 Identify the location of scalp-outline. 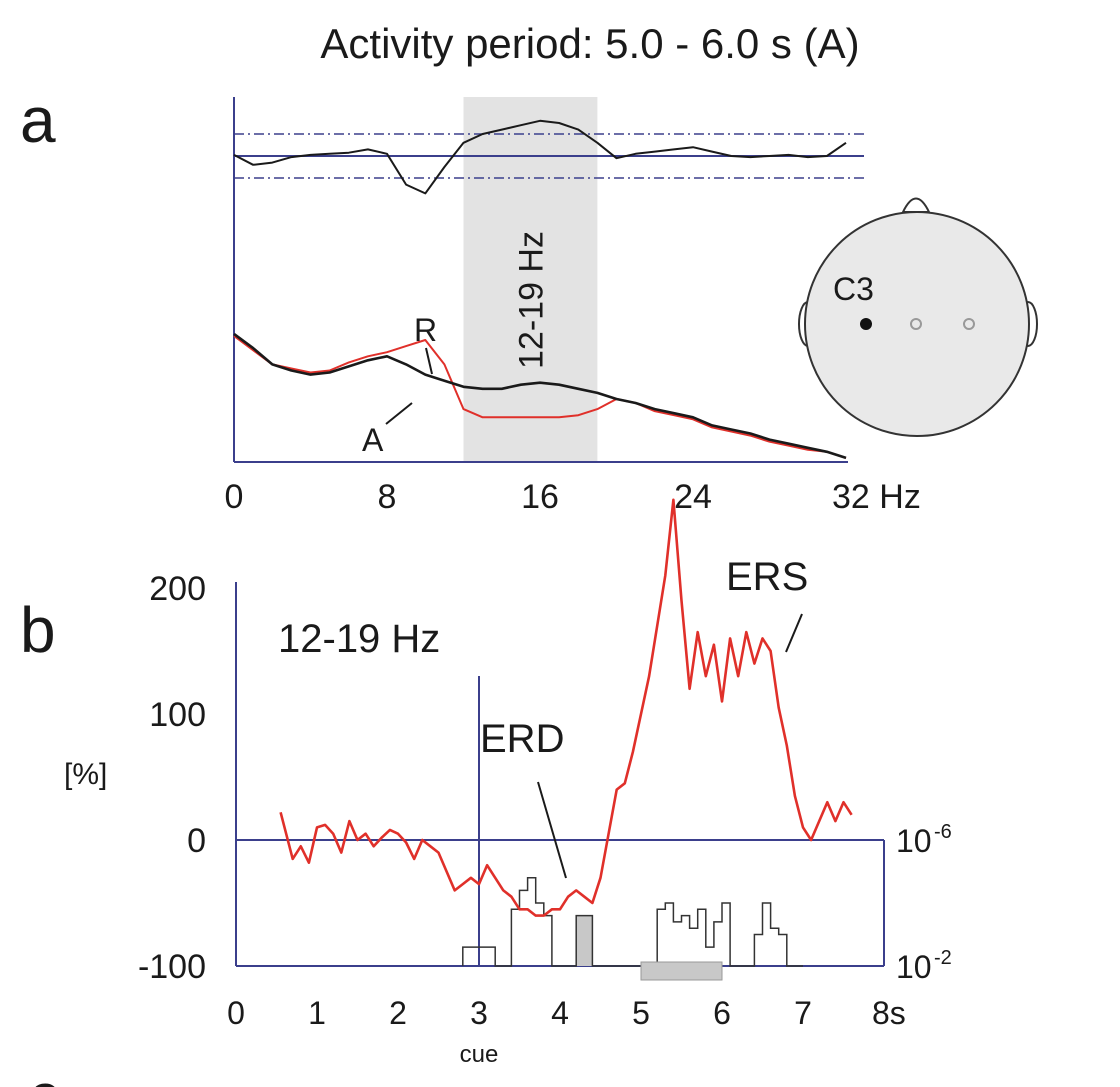
(917, 324).